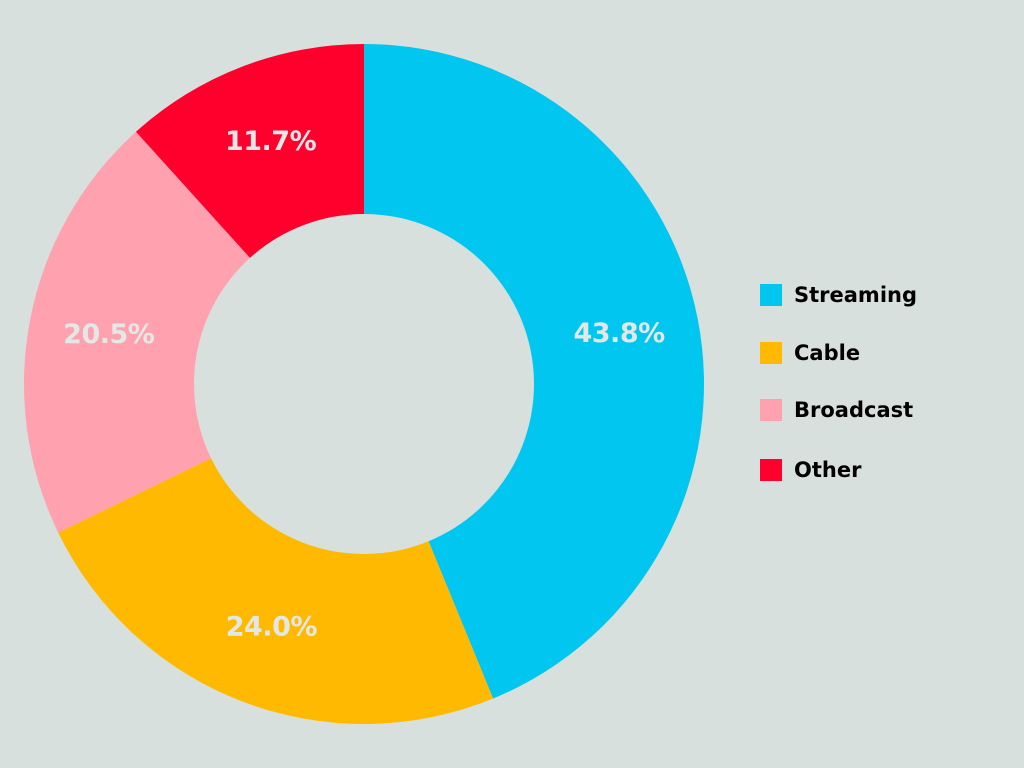 The image size is (1024, 768). Describe the element at coordinates (855, 295) in the screenshot. I see `legend-label-streaming: Streaming` at that location.